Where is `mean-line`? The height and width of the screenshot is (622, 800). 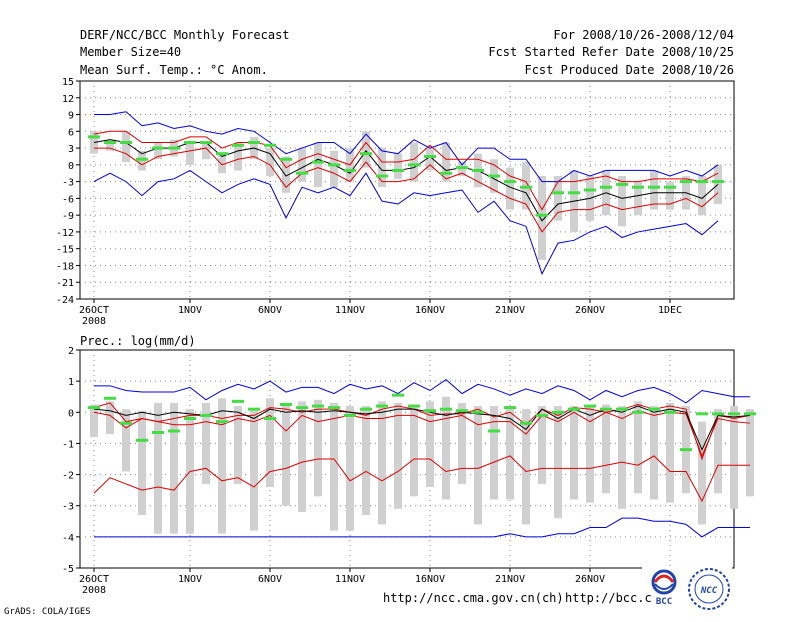 mean-line is located at coordinates (406, 180).